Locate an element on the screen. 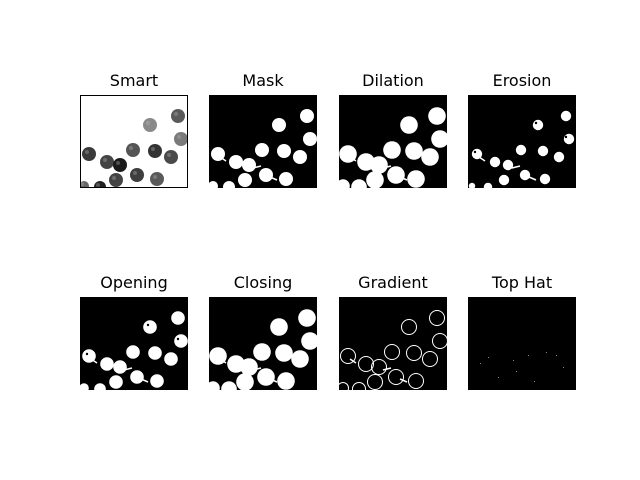  panel-smart: Smart is located at coordinates (134, 129).